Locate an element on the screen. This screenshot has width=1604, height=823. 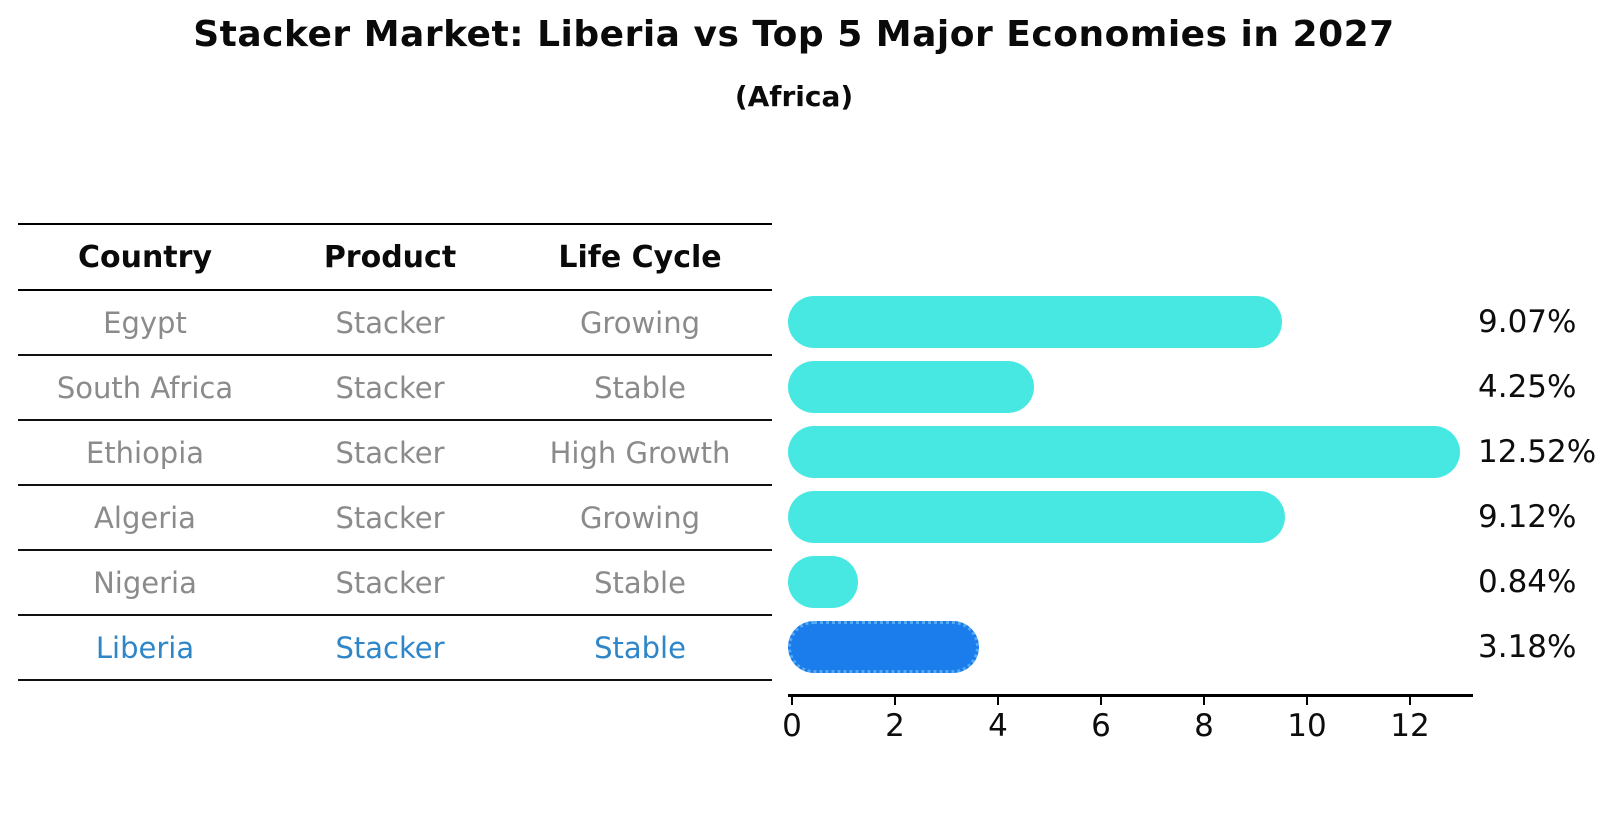
table-header-row: Country Product Life Cycle is located at coordinates (395, 257).